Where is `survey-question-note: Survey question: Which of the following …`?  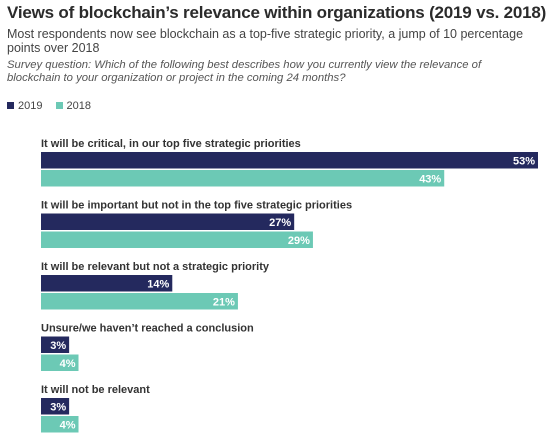 survey-question-note: Survey question: Which of the following … is located at coordinates (244, 71).